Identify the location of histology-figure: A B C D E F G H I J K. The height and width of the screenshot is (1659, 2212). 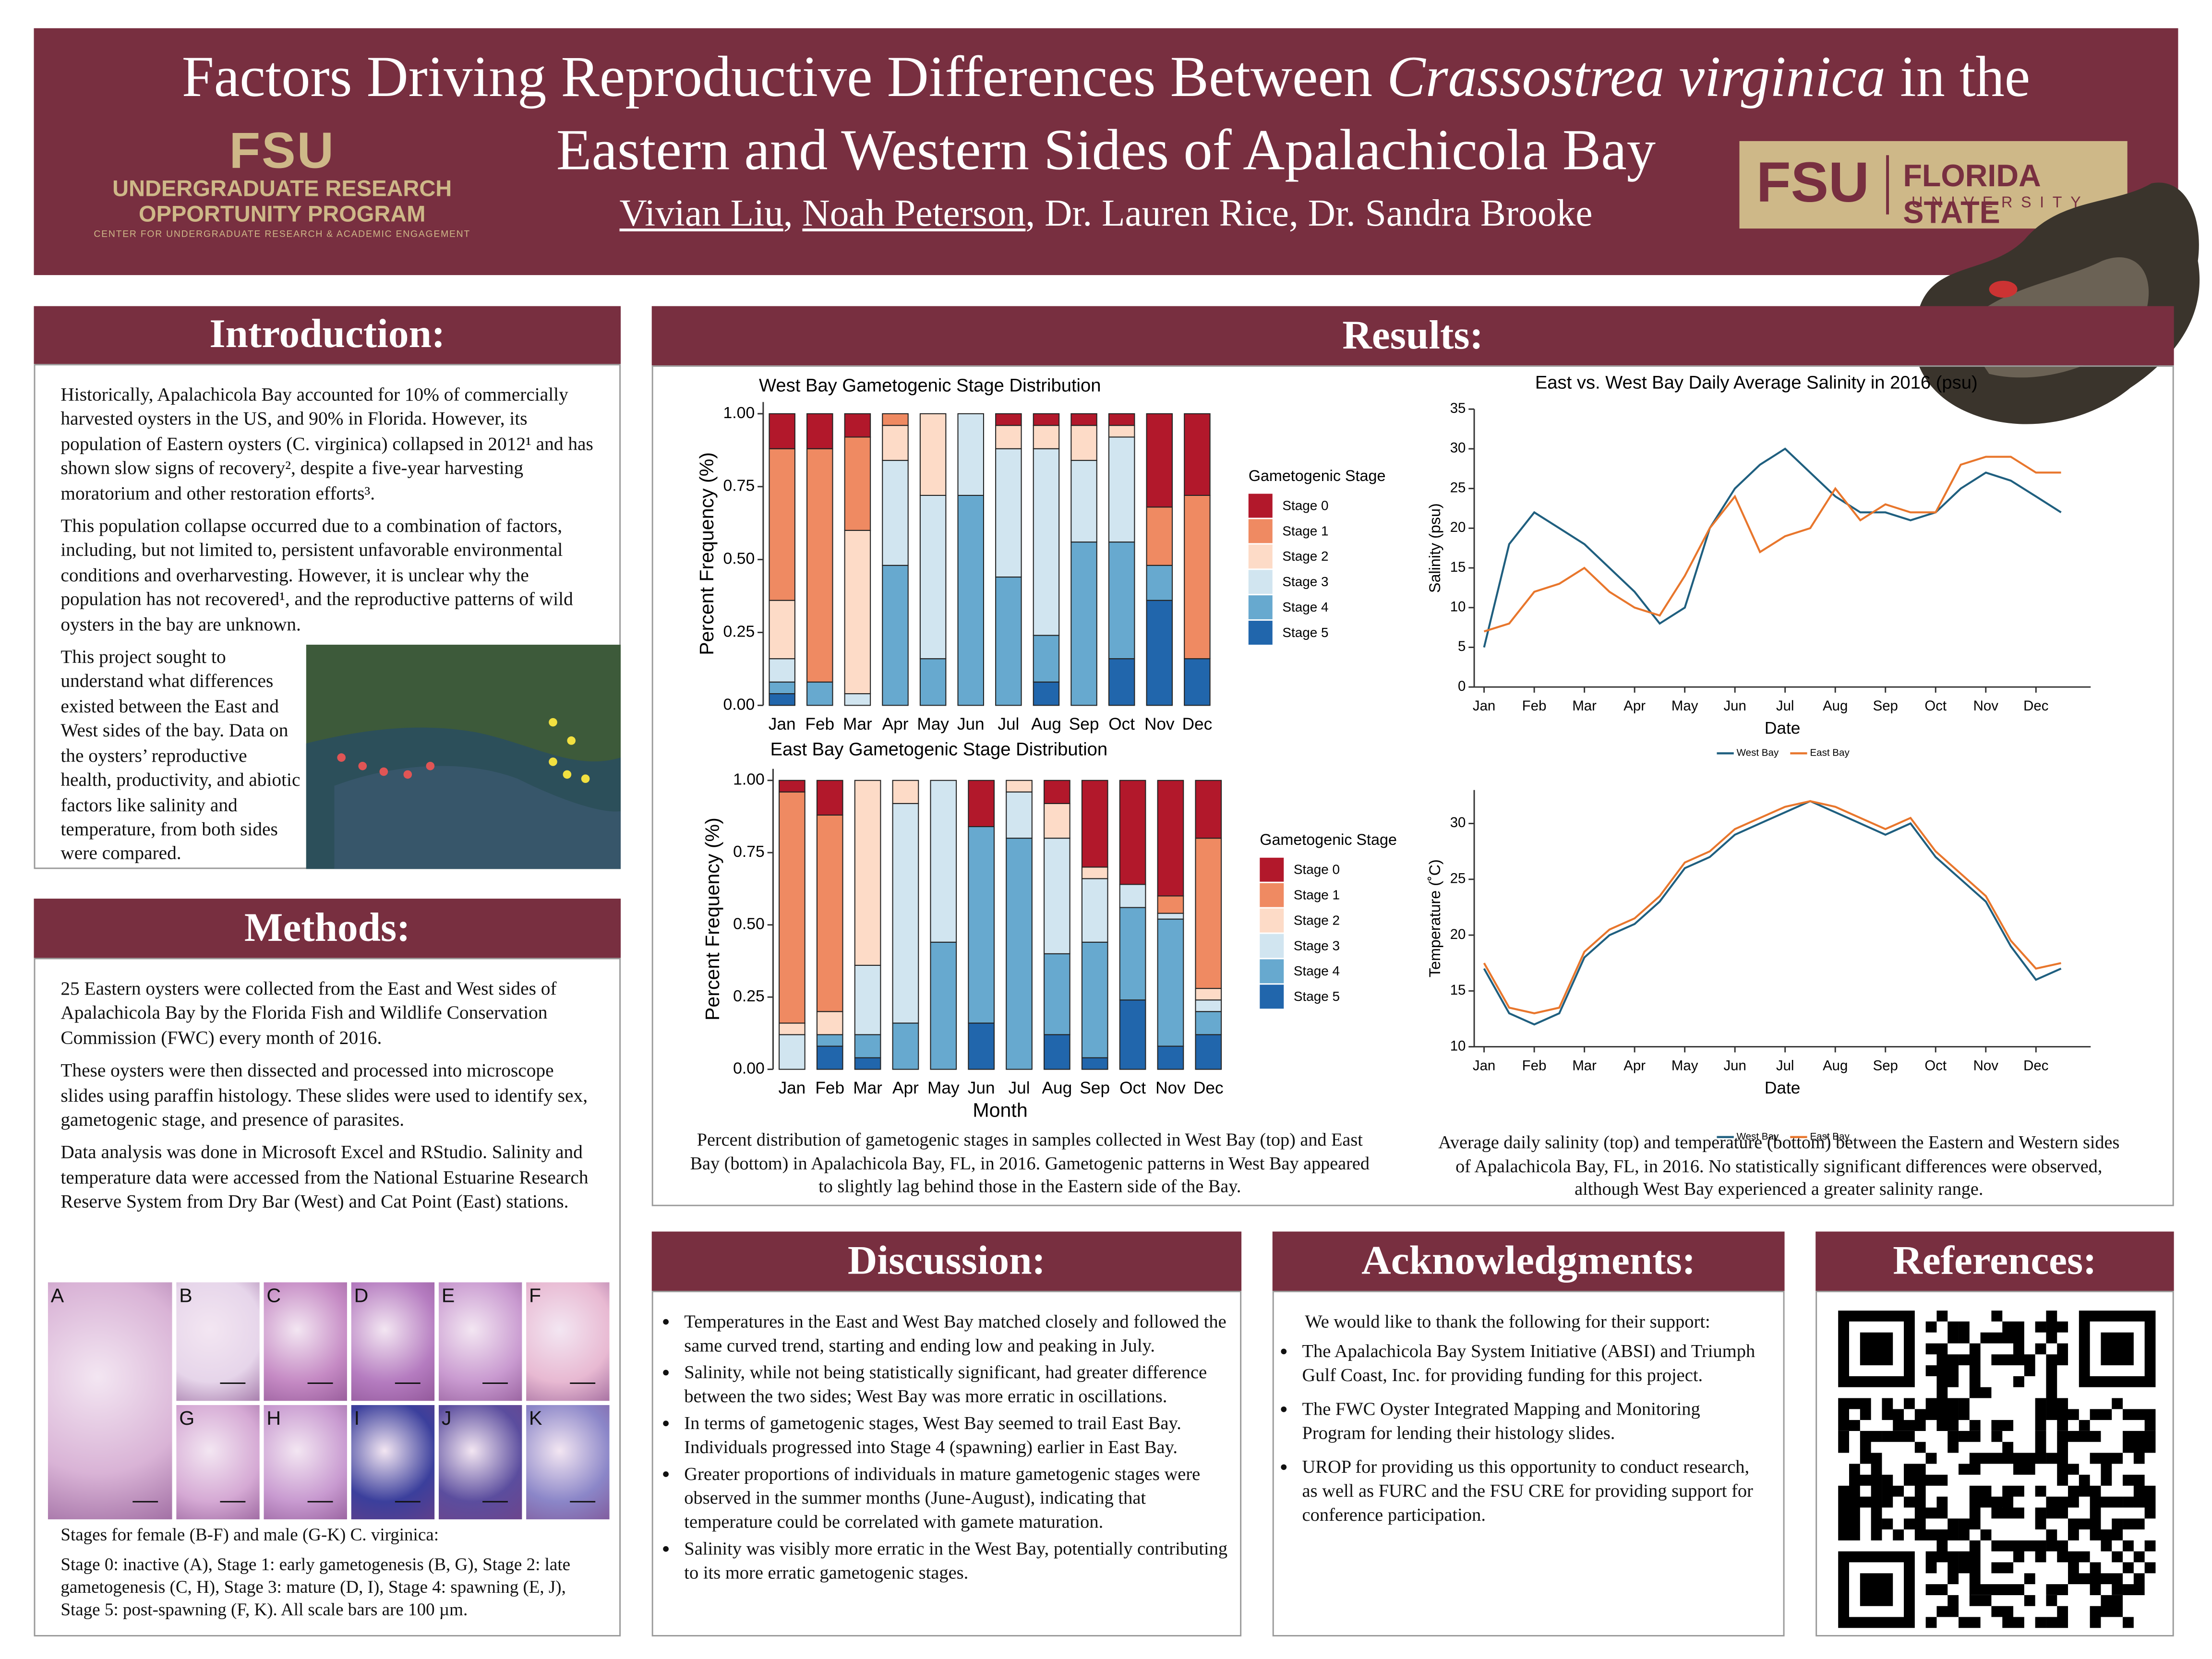
(329, 1401).